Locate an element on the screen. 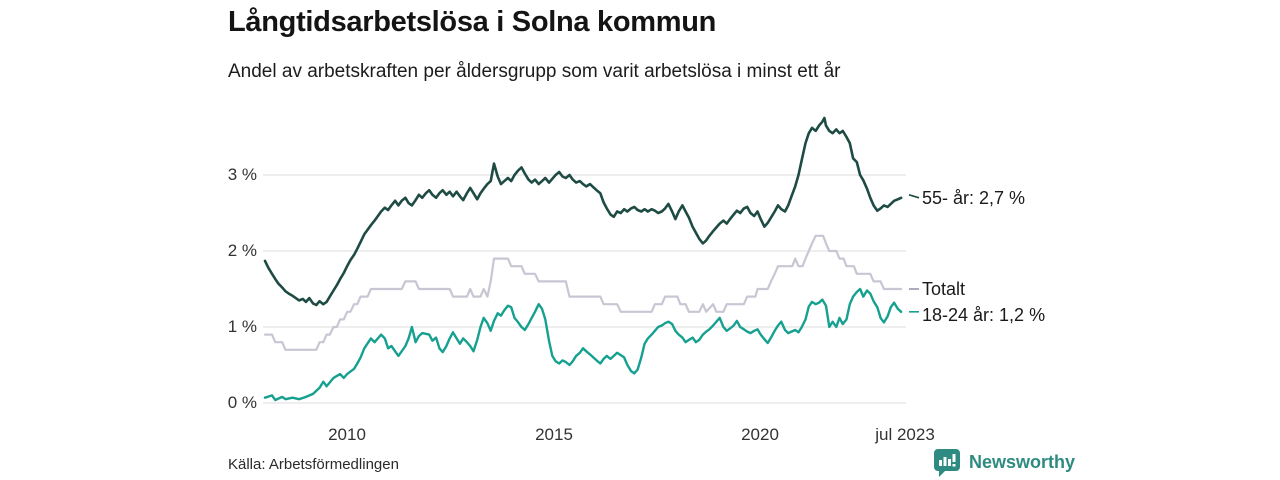  series-label-totalt: Totalt is located at coordinates (944, 289).